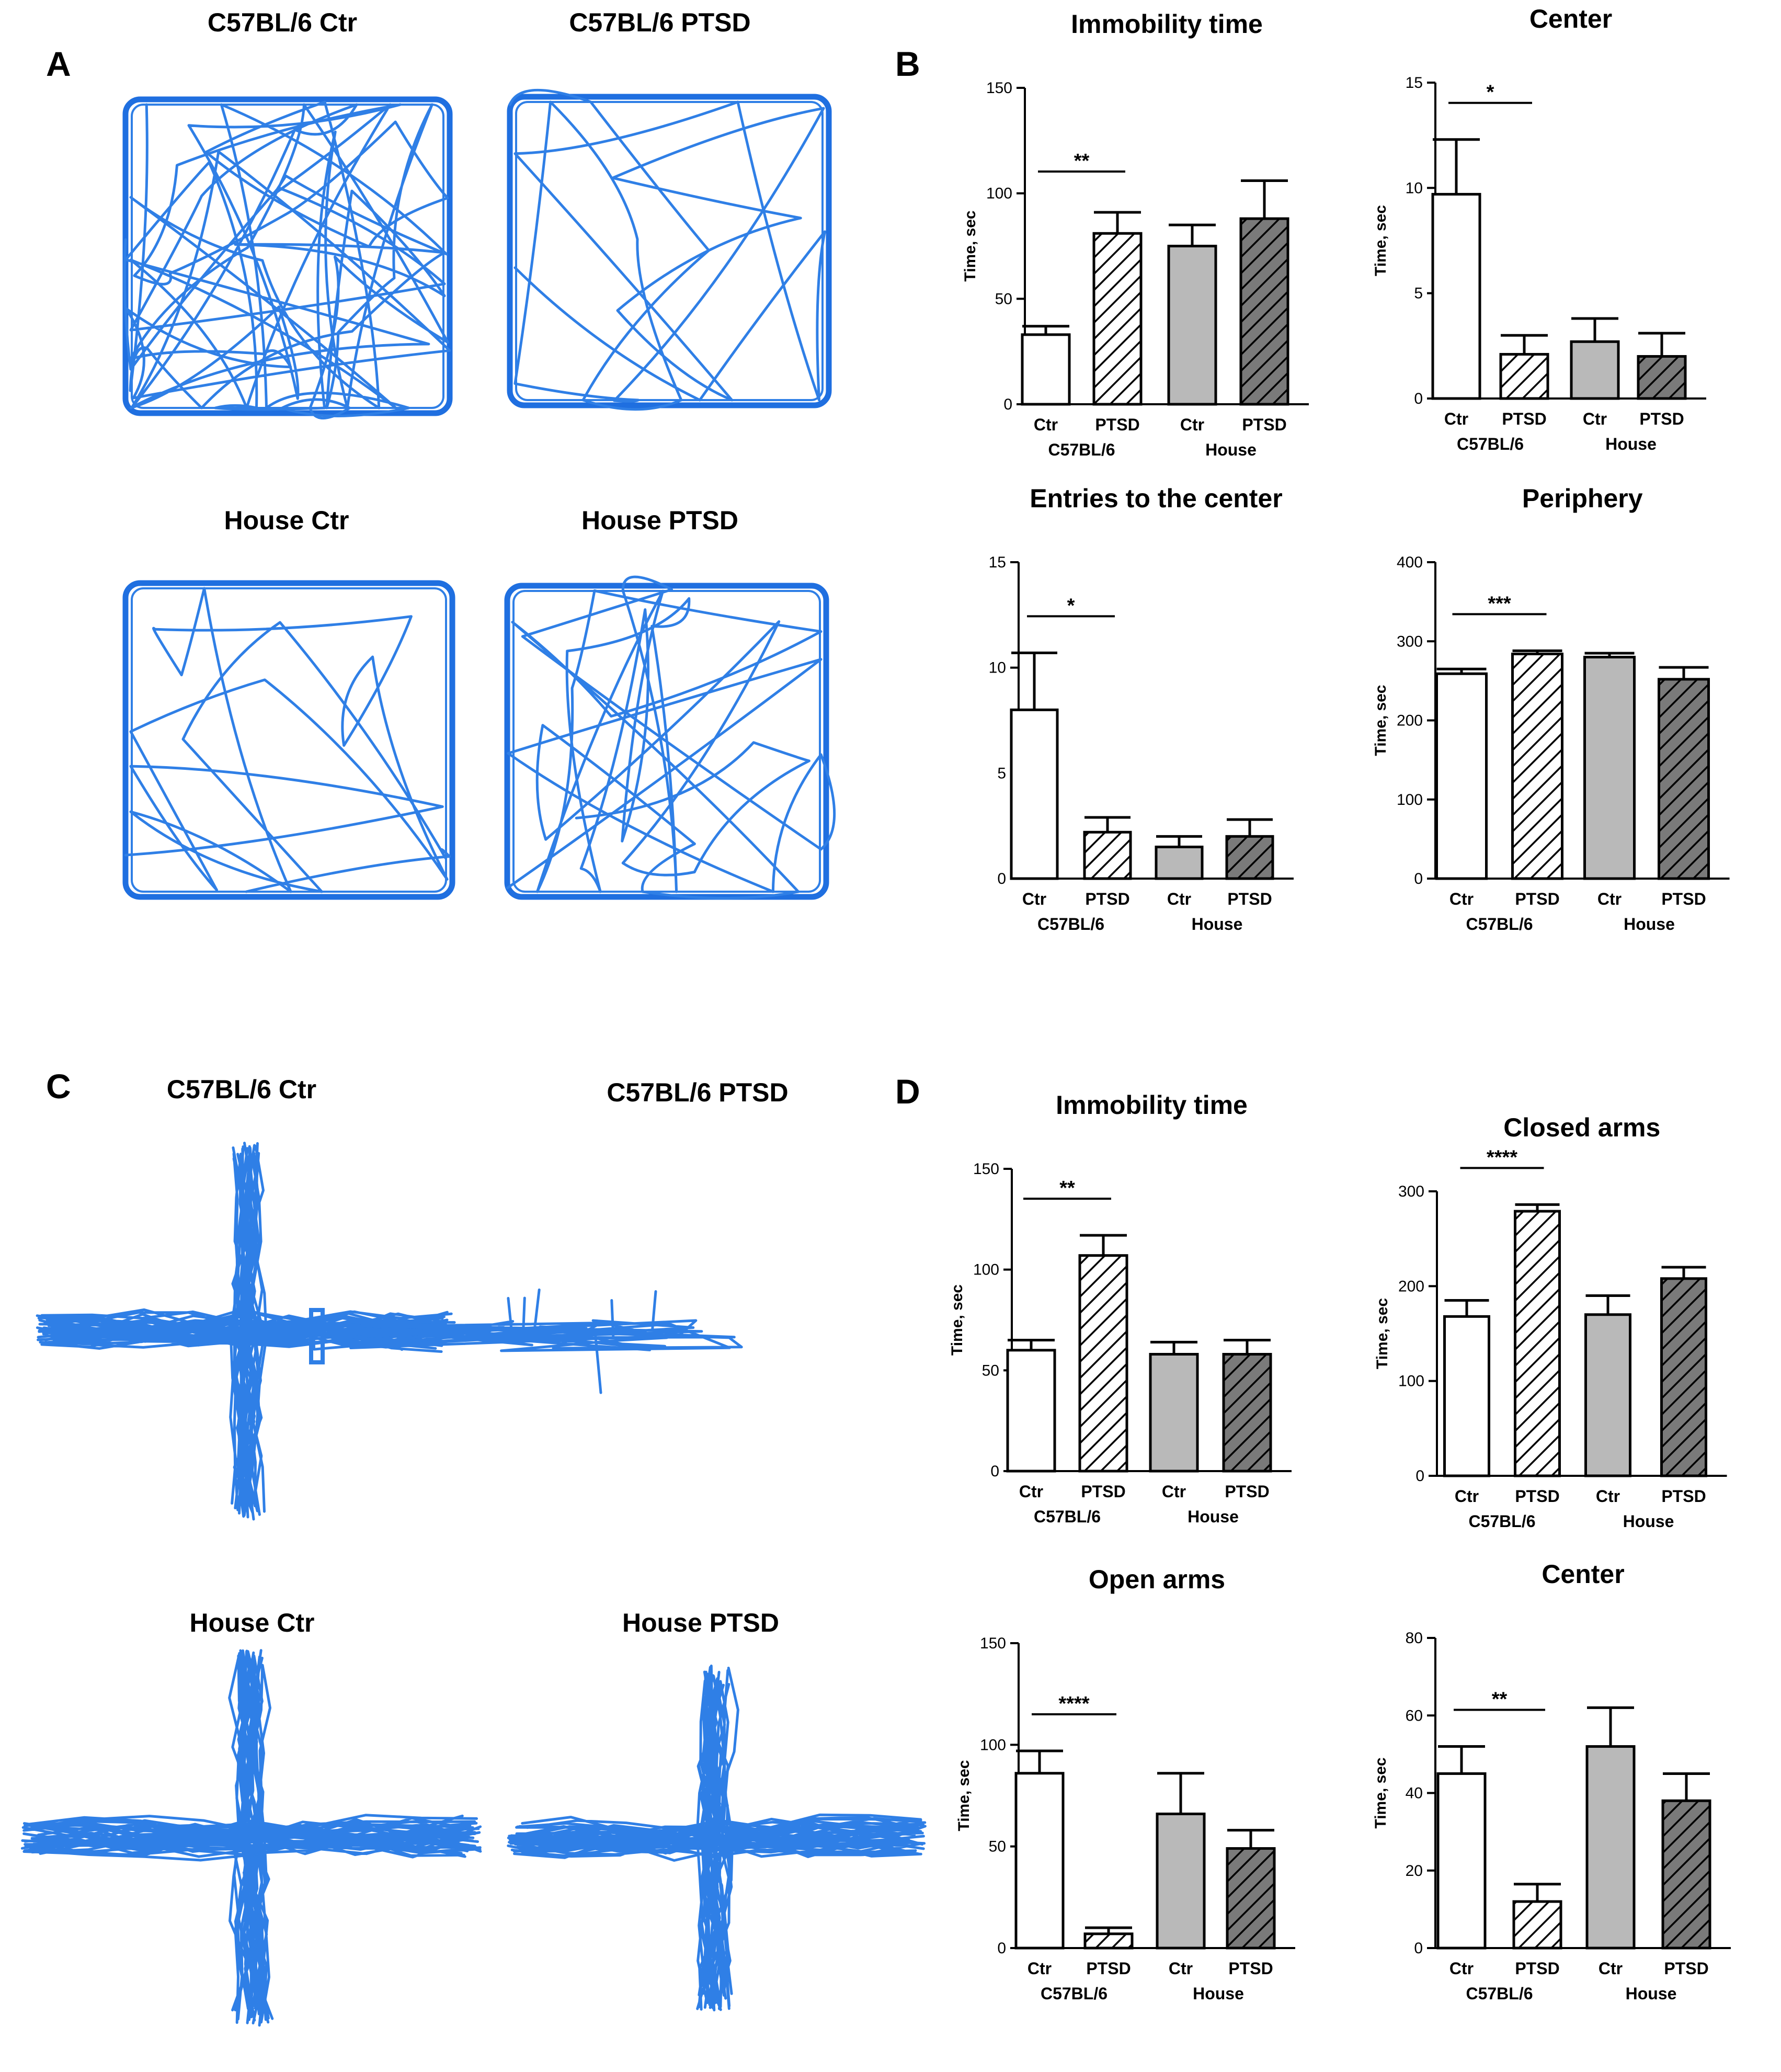 The width and height of the screenshot is (1781, 2072). What do you see at coordinates (670, 251) in the screenshot?
I see `arena-wall-inner` at bounding box center [670, 251].